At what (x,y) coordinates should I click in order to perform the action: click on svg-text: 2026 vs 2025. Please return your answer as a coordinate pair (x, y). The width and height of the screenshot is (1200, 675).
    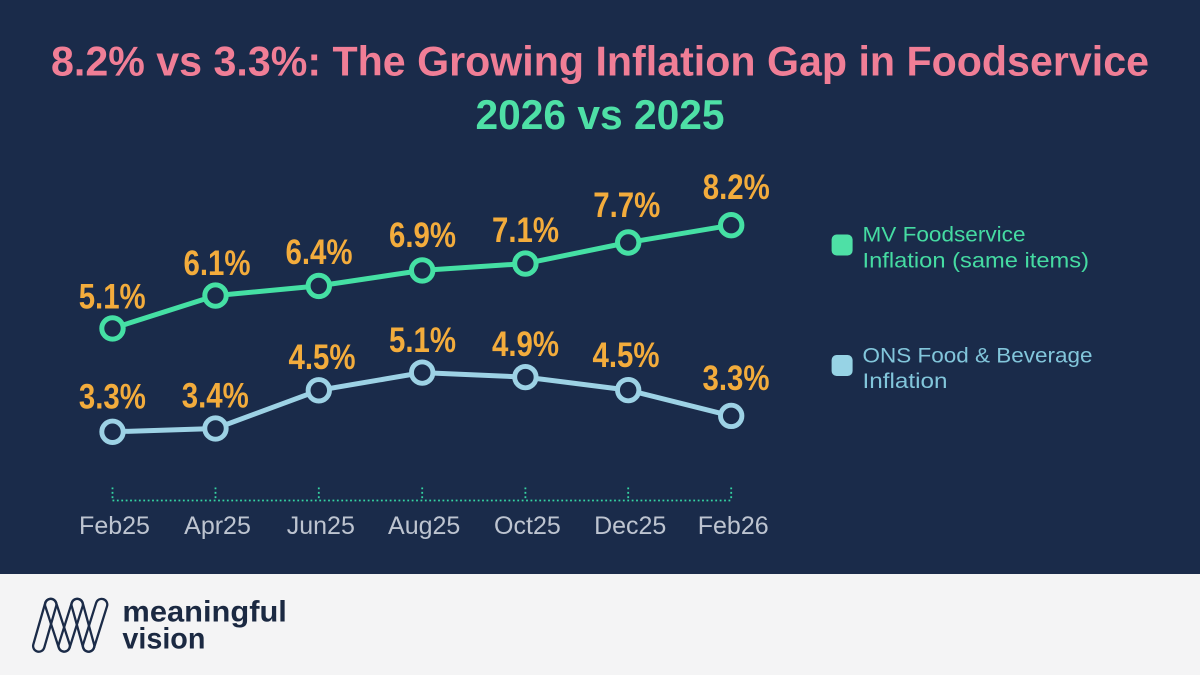
    Looking at the image, I should click on (600, 114).